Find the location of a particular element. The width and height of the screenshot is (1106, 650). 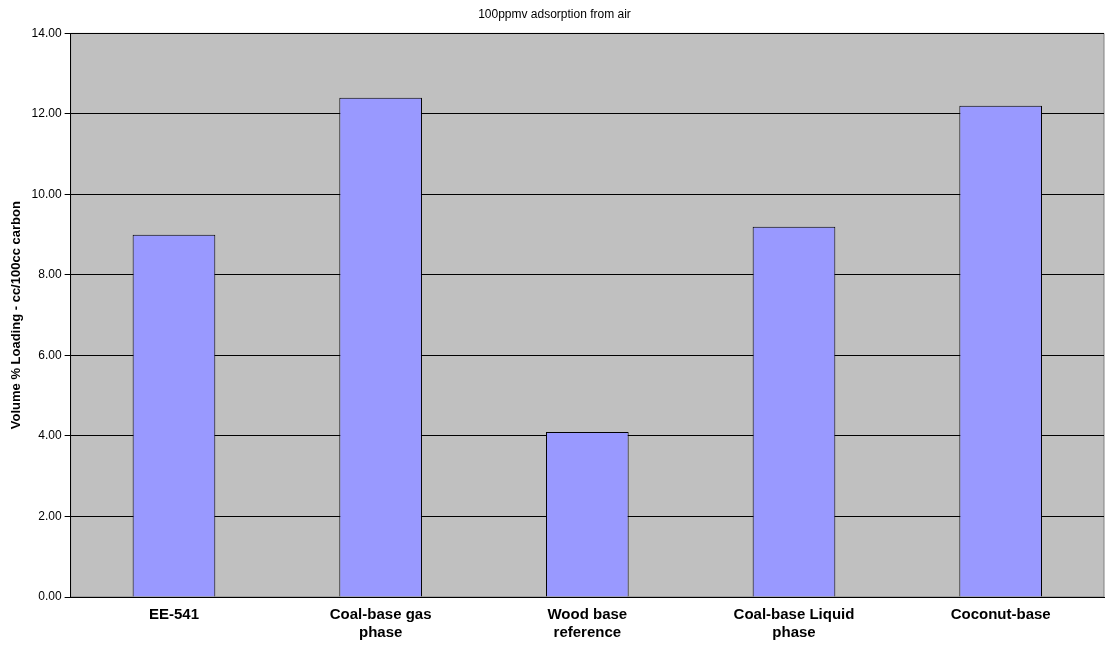

x-tick-label: Wood base reference is located at coordinates (587, 623).